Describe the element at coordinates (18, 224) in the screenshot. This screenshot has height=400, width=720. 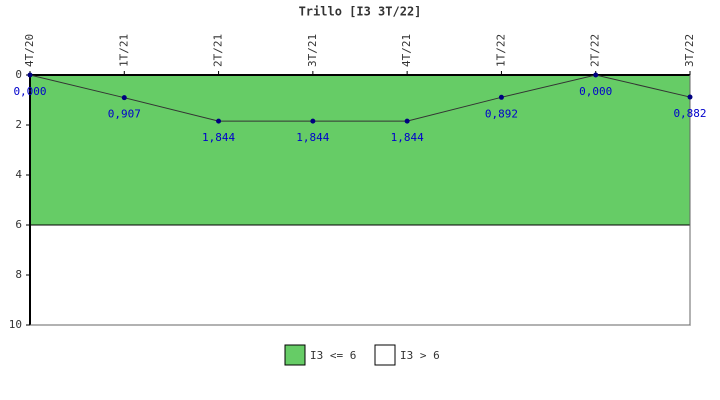
I see `y-tick-label: 6` at that location.